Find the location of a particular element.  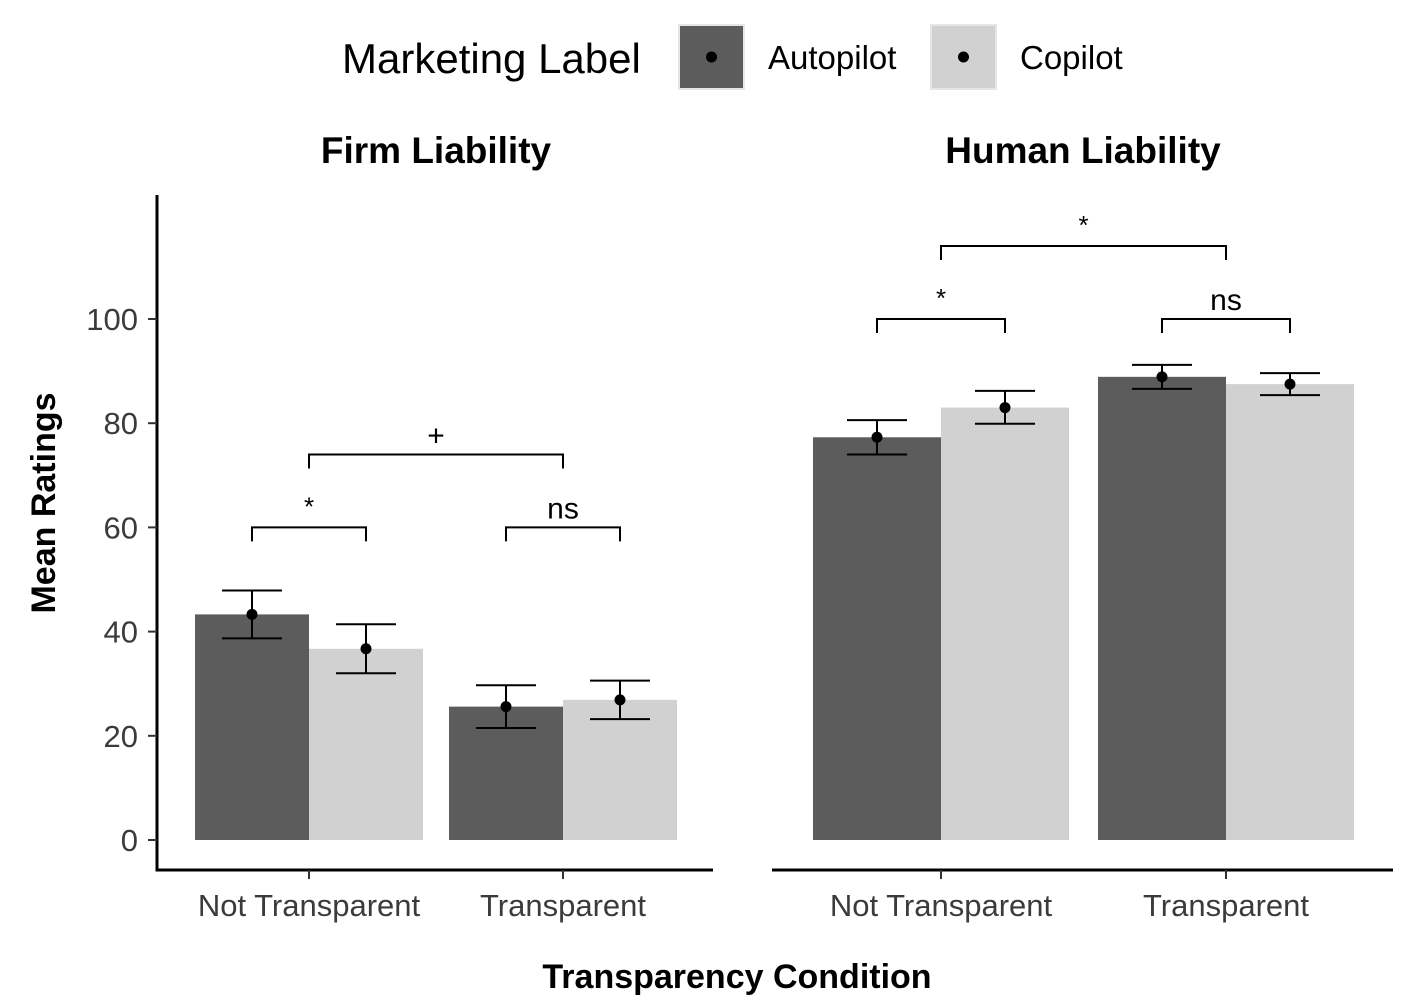

y-tick-label: 20 is located at coordinates (121, 736).